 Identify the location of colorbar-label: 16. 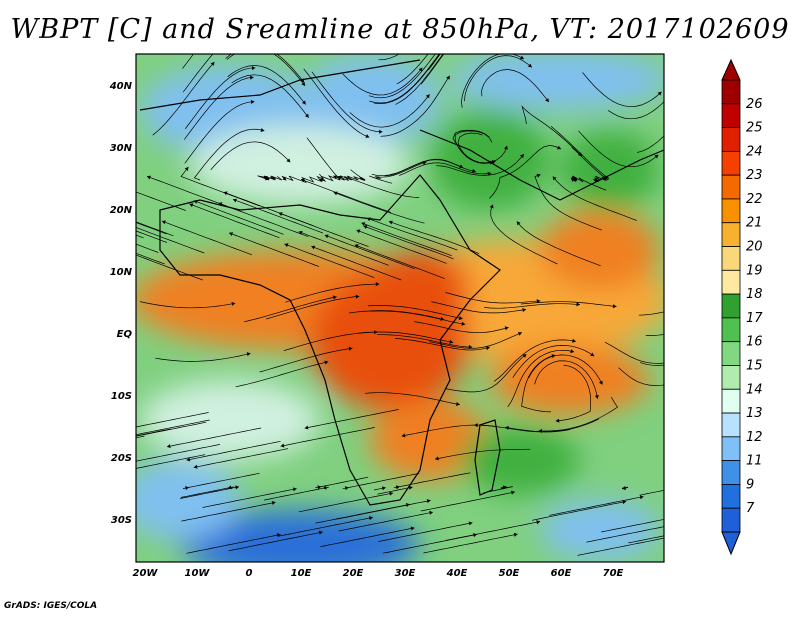
(754, 342).